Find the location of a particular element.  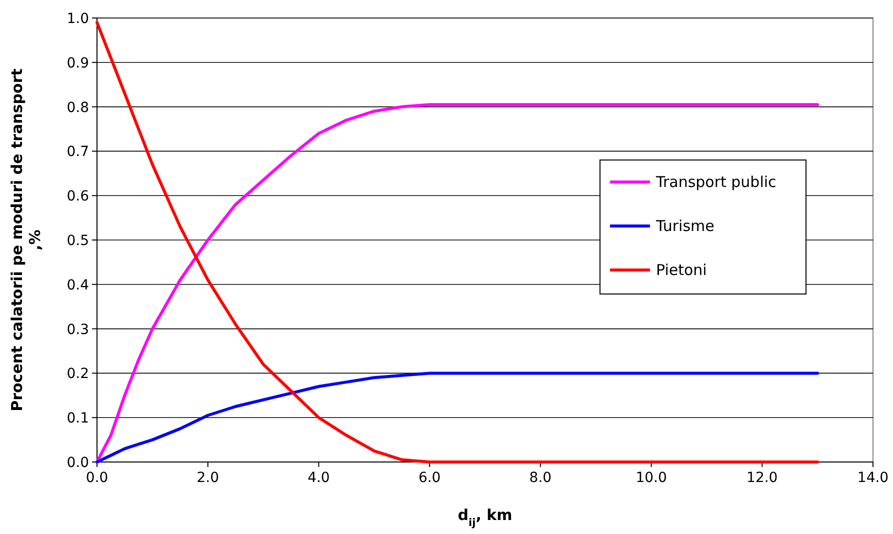

y-tick-label: 0.2 is located at coordinates (77, 374).